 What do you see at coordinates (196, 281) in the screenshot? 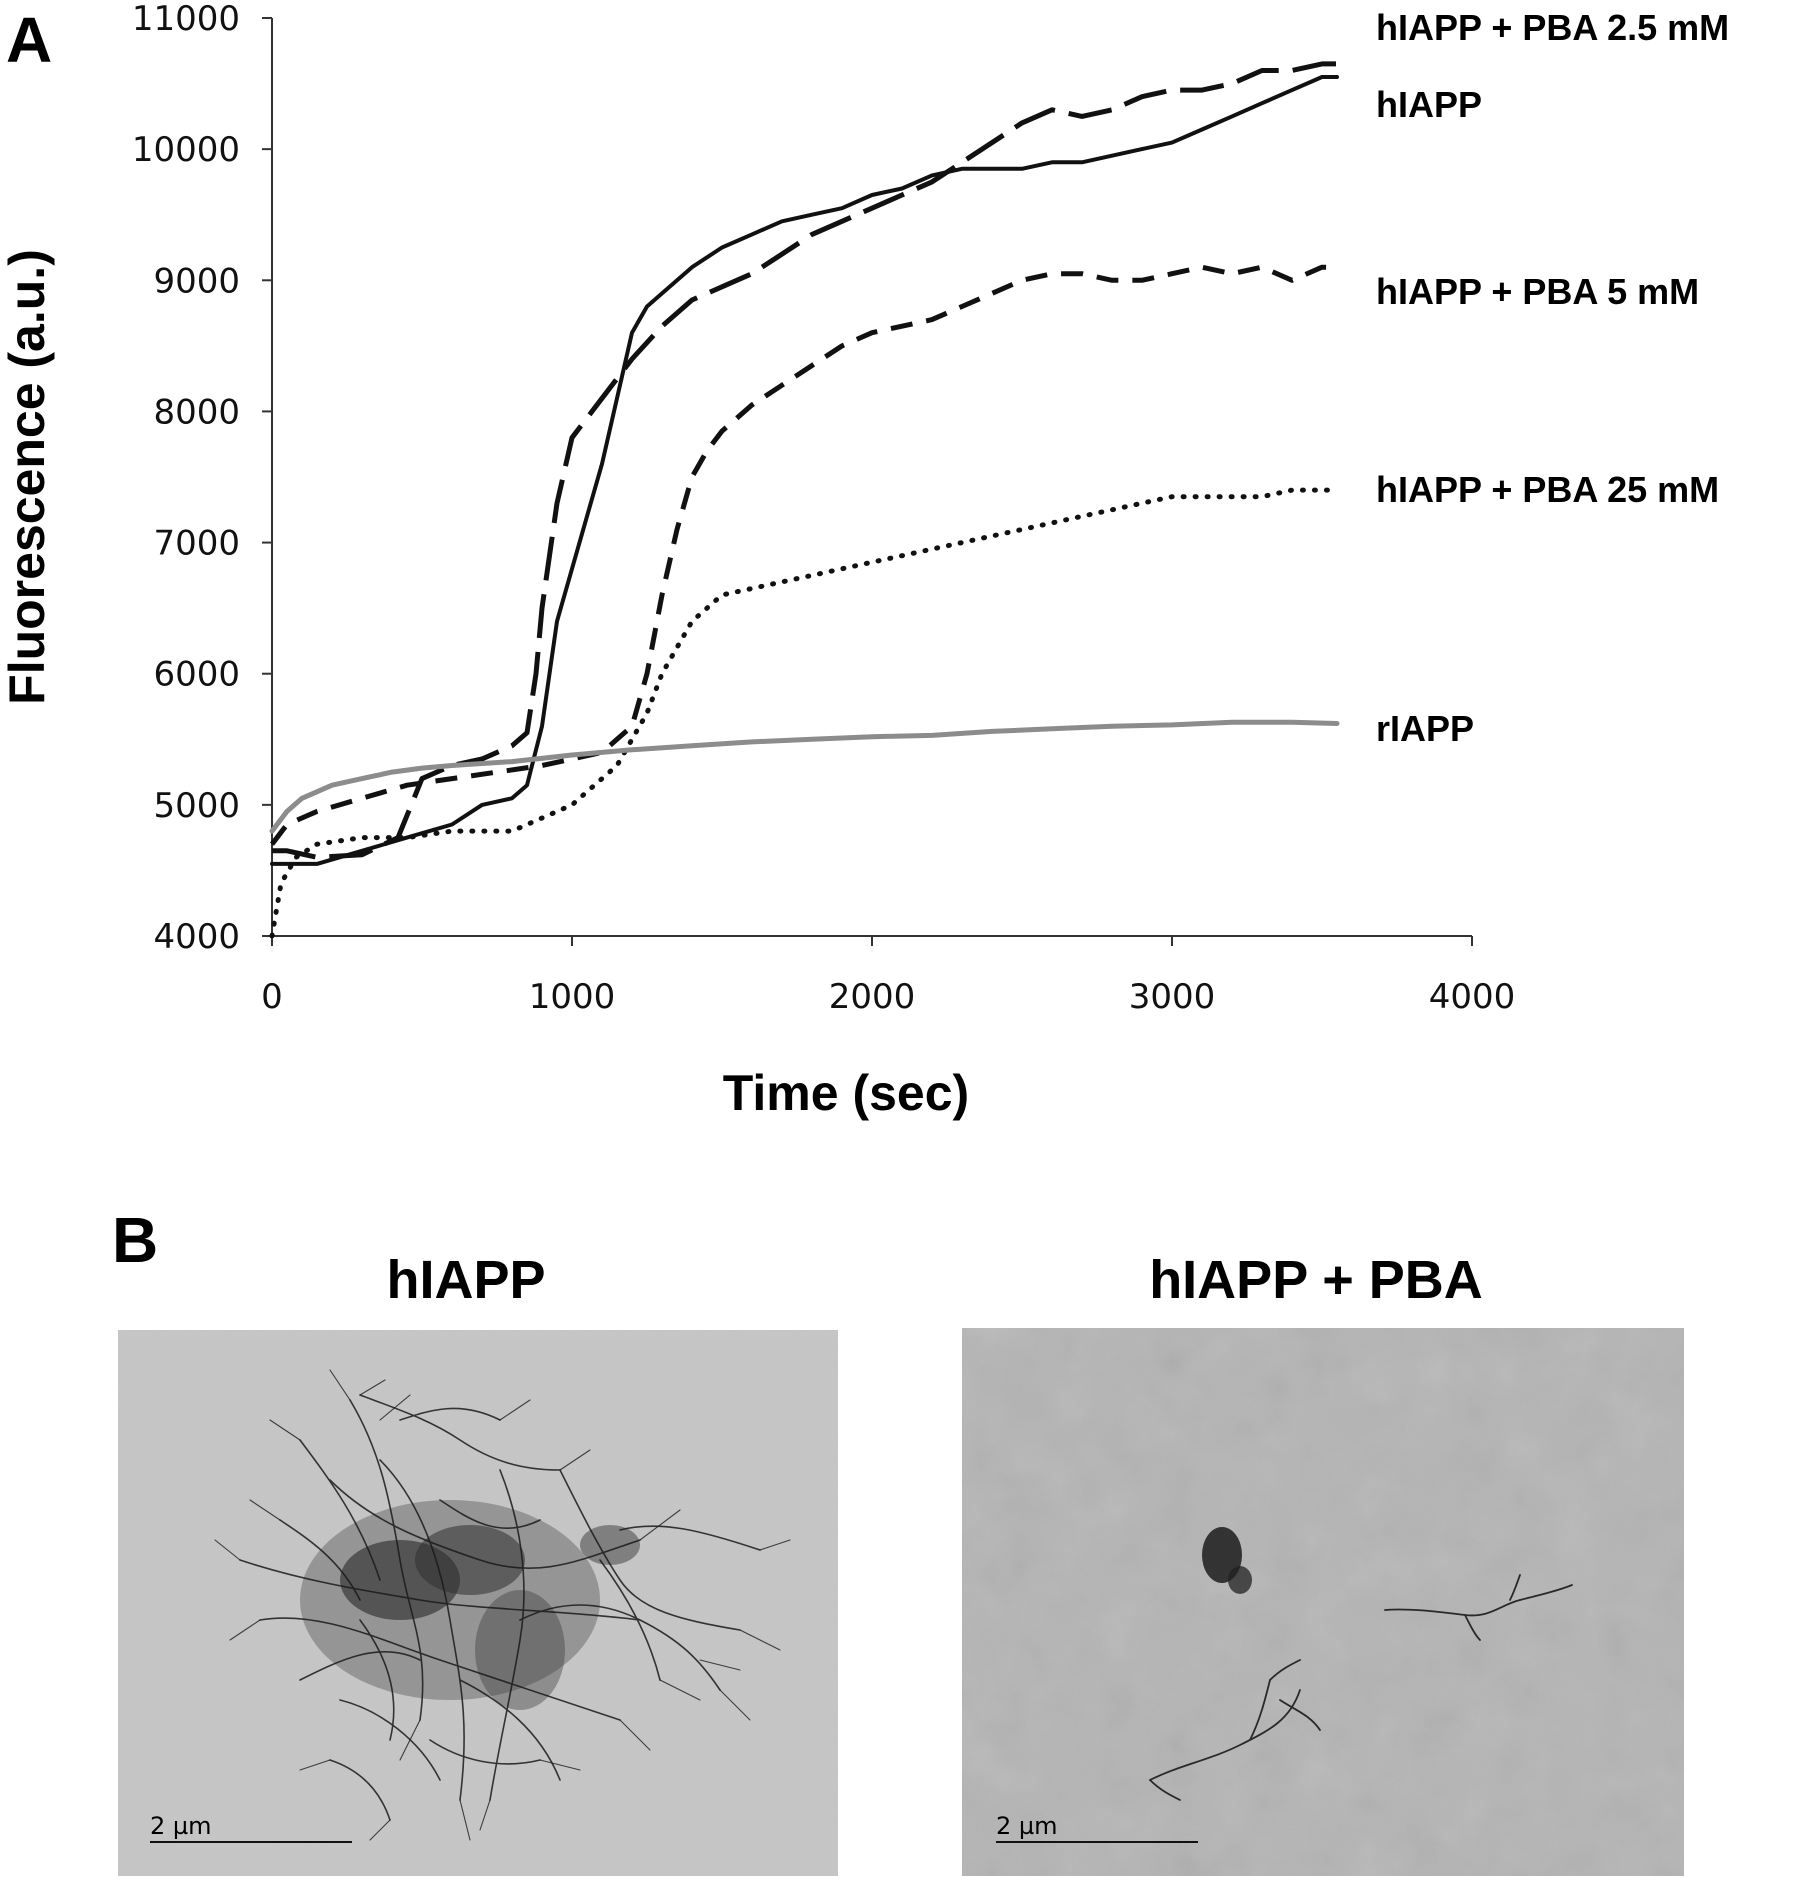
I see `y-tick-label: 9000` at bounding box center [196, 281].